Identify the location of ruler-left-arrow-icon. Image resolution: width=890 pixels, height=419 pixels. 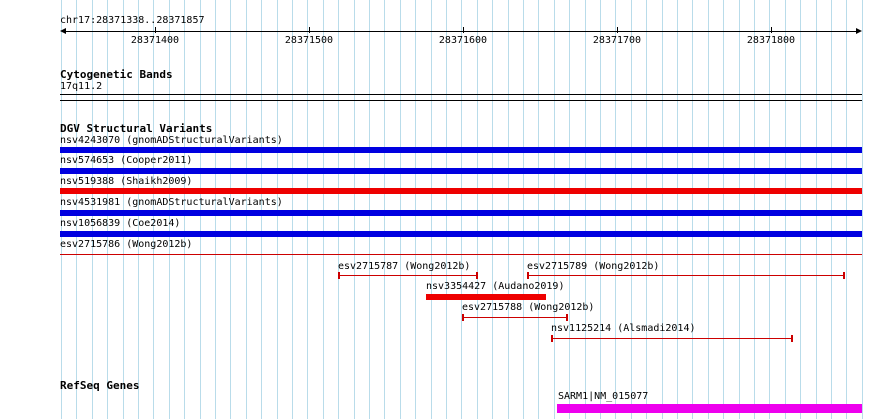
(63, 31).